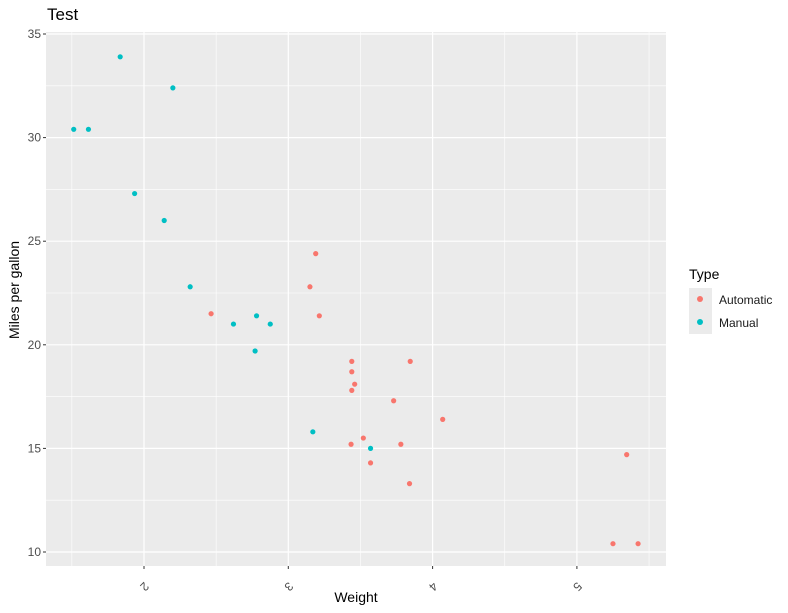 The width and height of the screenshot is (788, 613). Describe the element at coordinates (35, 552) in the screenshot. I see `y-tick-label: 10` at that location.